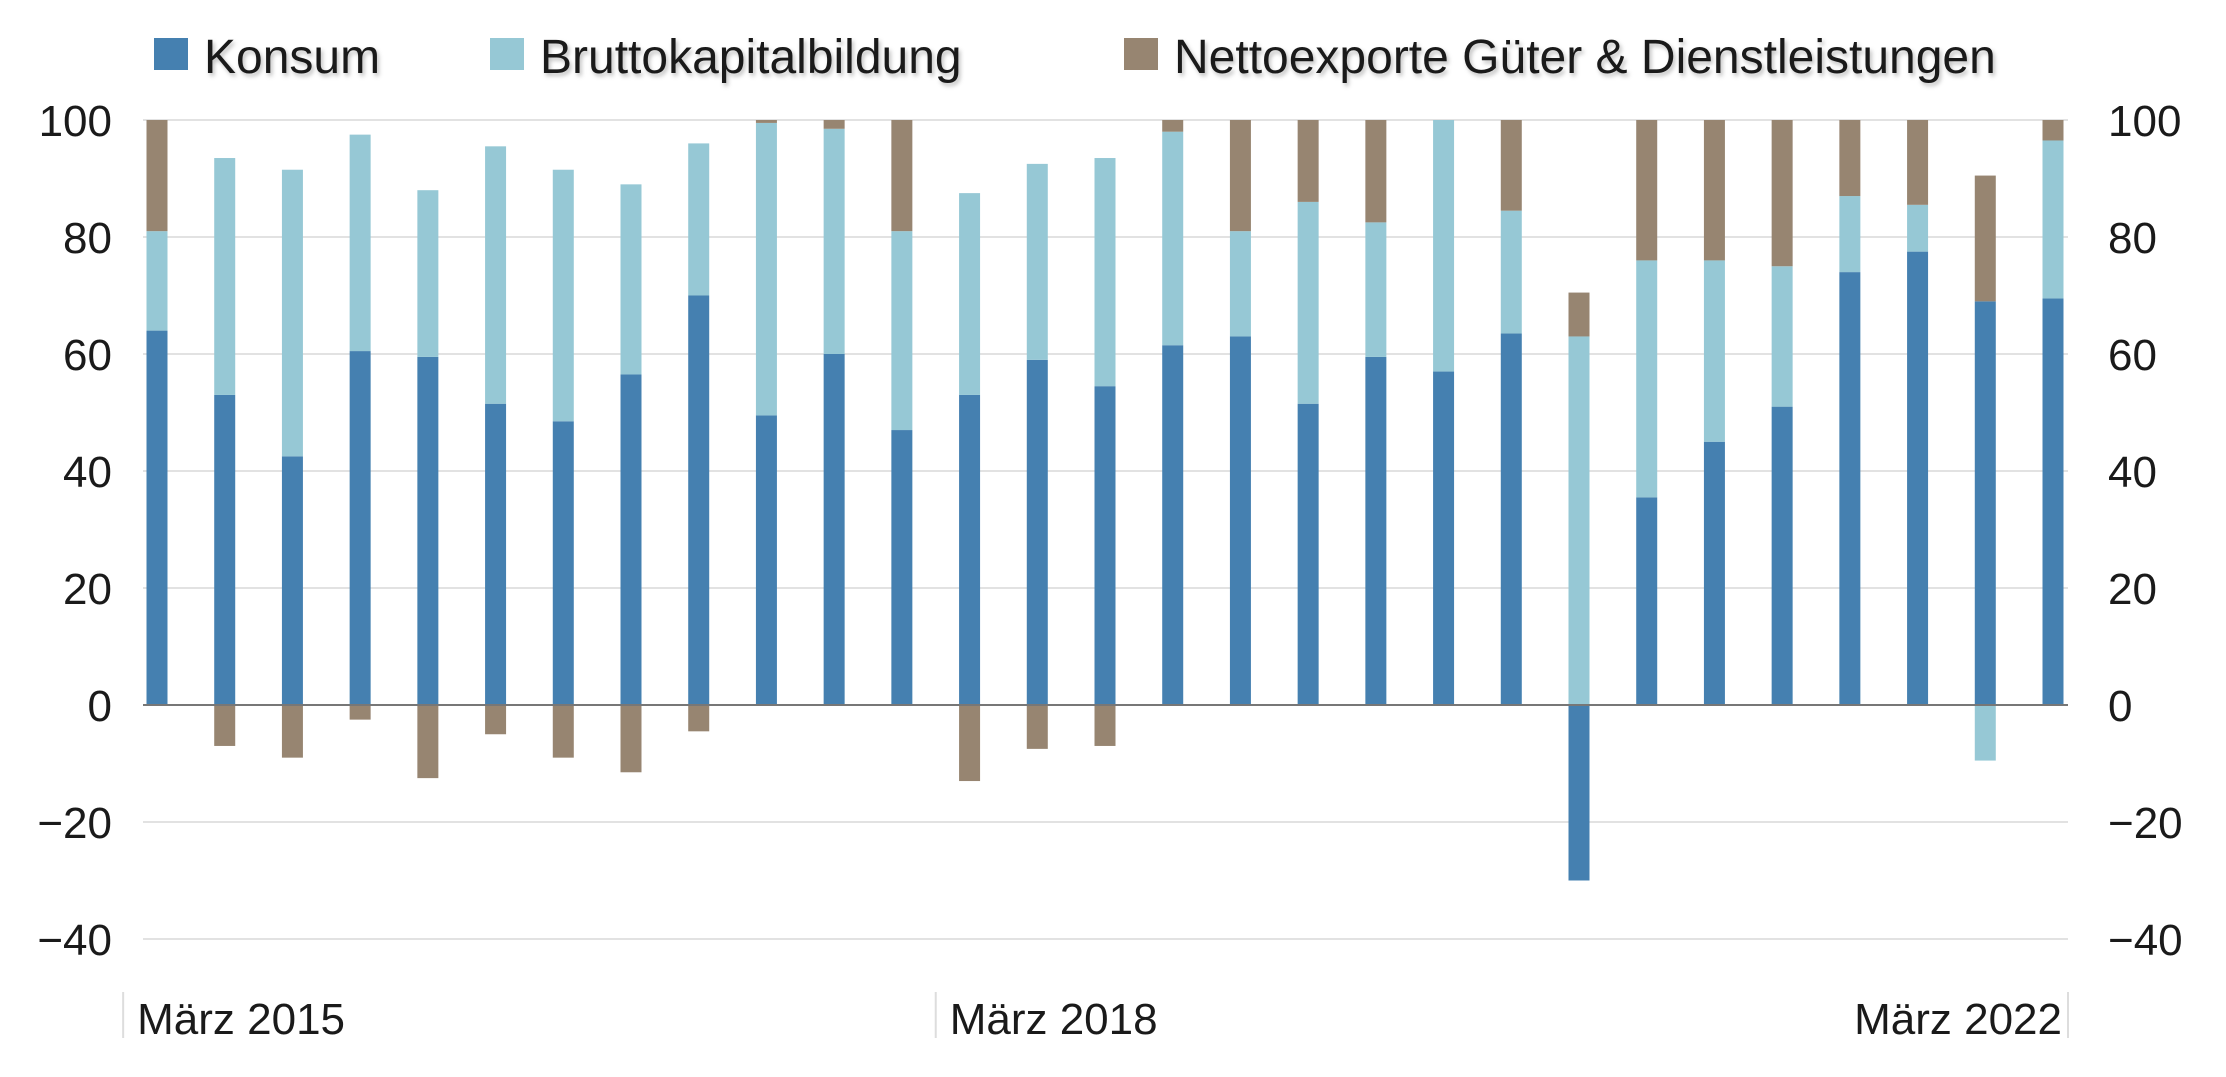 This screenshot has height=1077, width=2226. I want to click on y-tick-label-left: 80, so click(87, 238).